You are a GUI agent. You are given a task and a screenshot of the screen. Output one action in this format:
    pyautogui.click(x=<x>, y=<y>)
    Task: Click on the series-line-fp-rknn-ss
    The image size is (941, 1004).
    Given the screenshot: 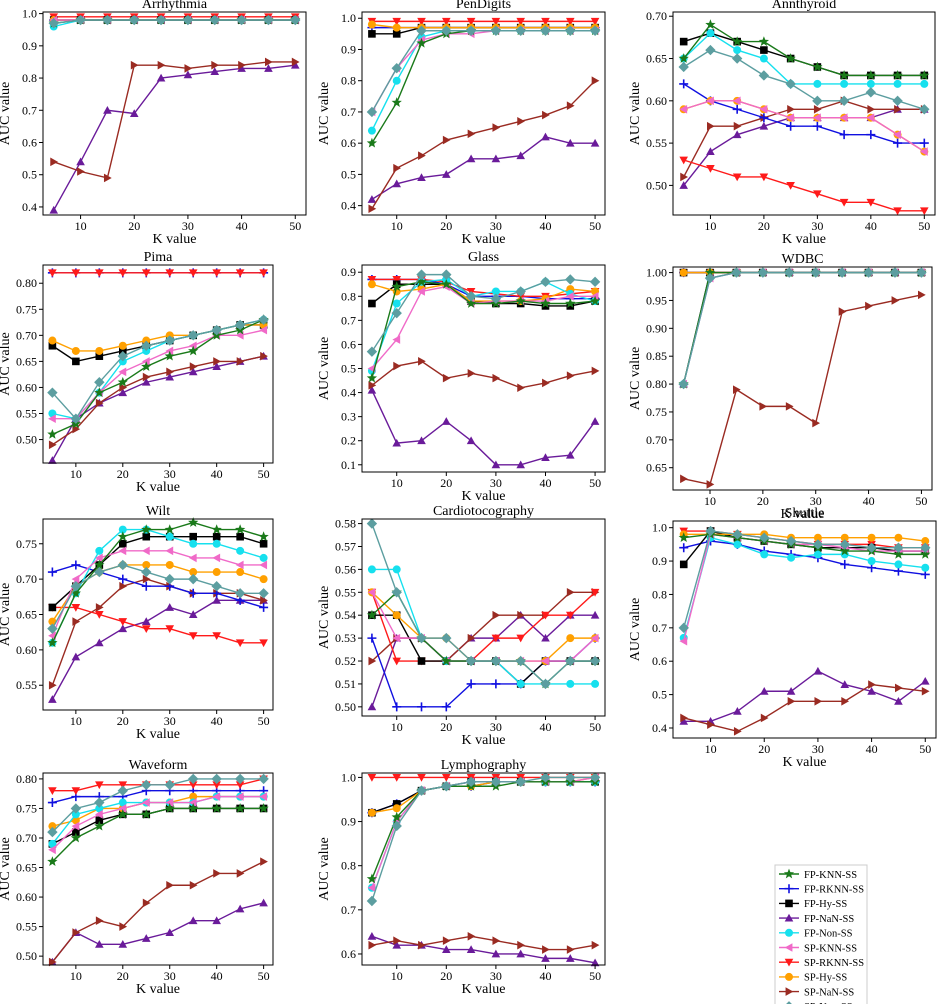 What is the action you would take?
    pyautogui.click(x=158, y=797)
    